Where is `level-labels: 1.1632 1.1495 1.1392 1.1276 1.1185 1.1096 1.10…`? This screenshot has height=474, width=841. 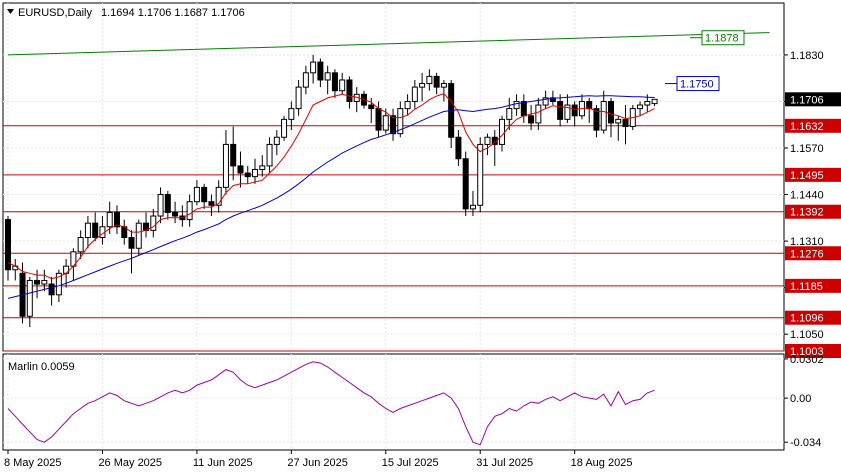 level-labels: 1.1632 1.1495 1.1392 1.1276 1.1185 1.1096 1.10… is located at coordinates (813, 225).